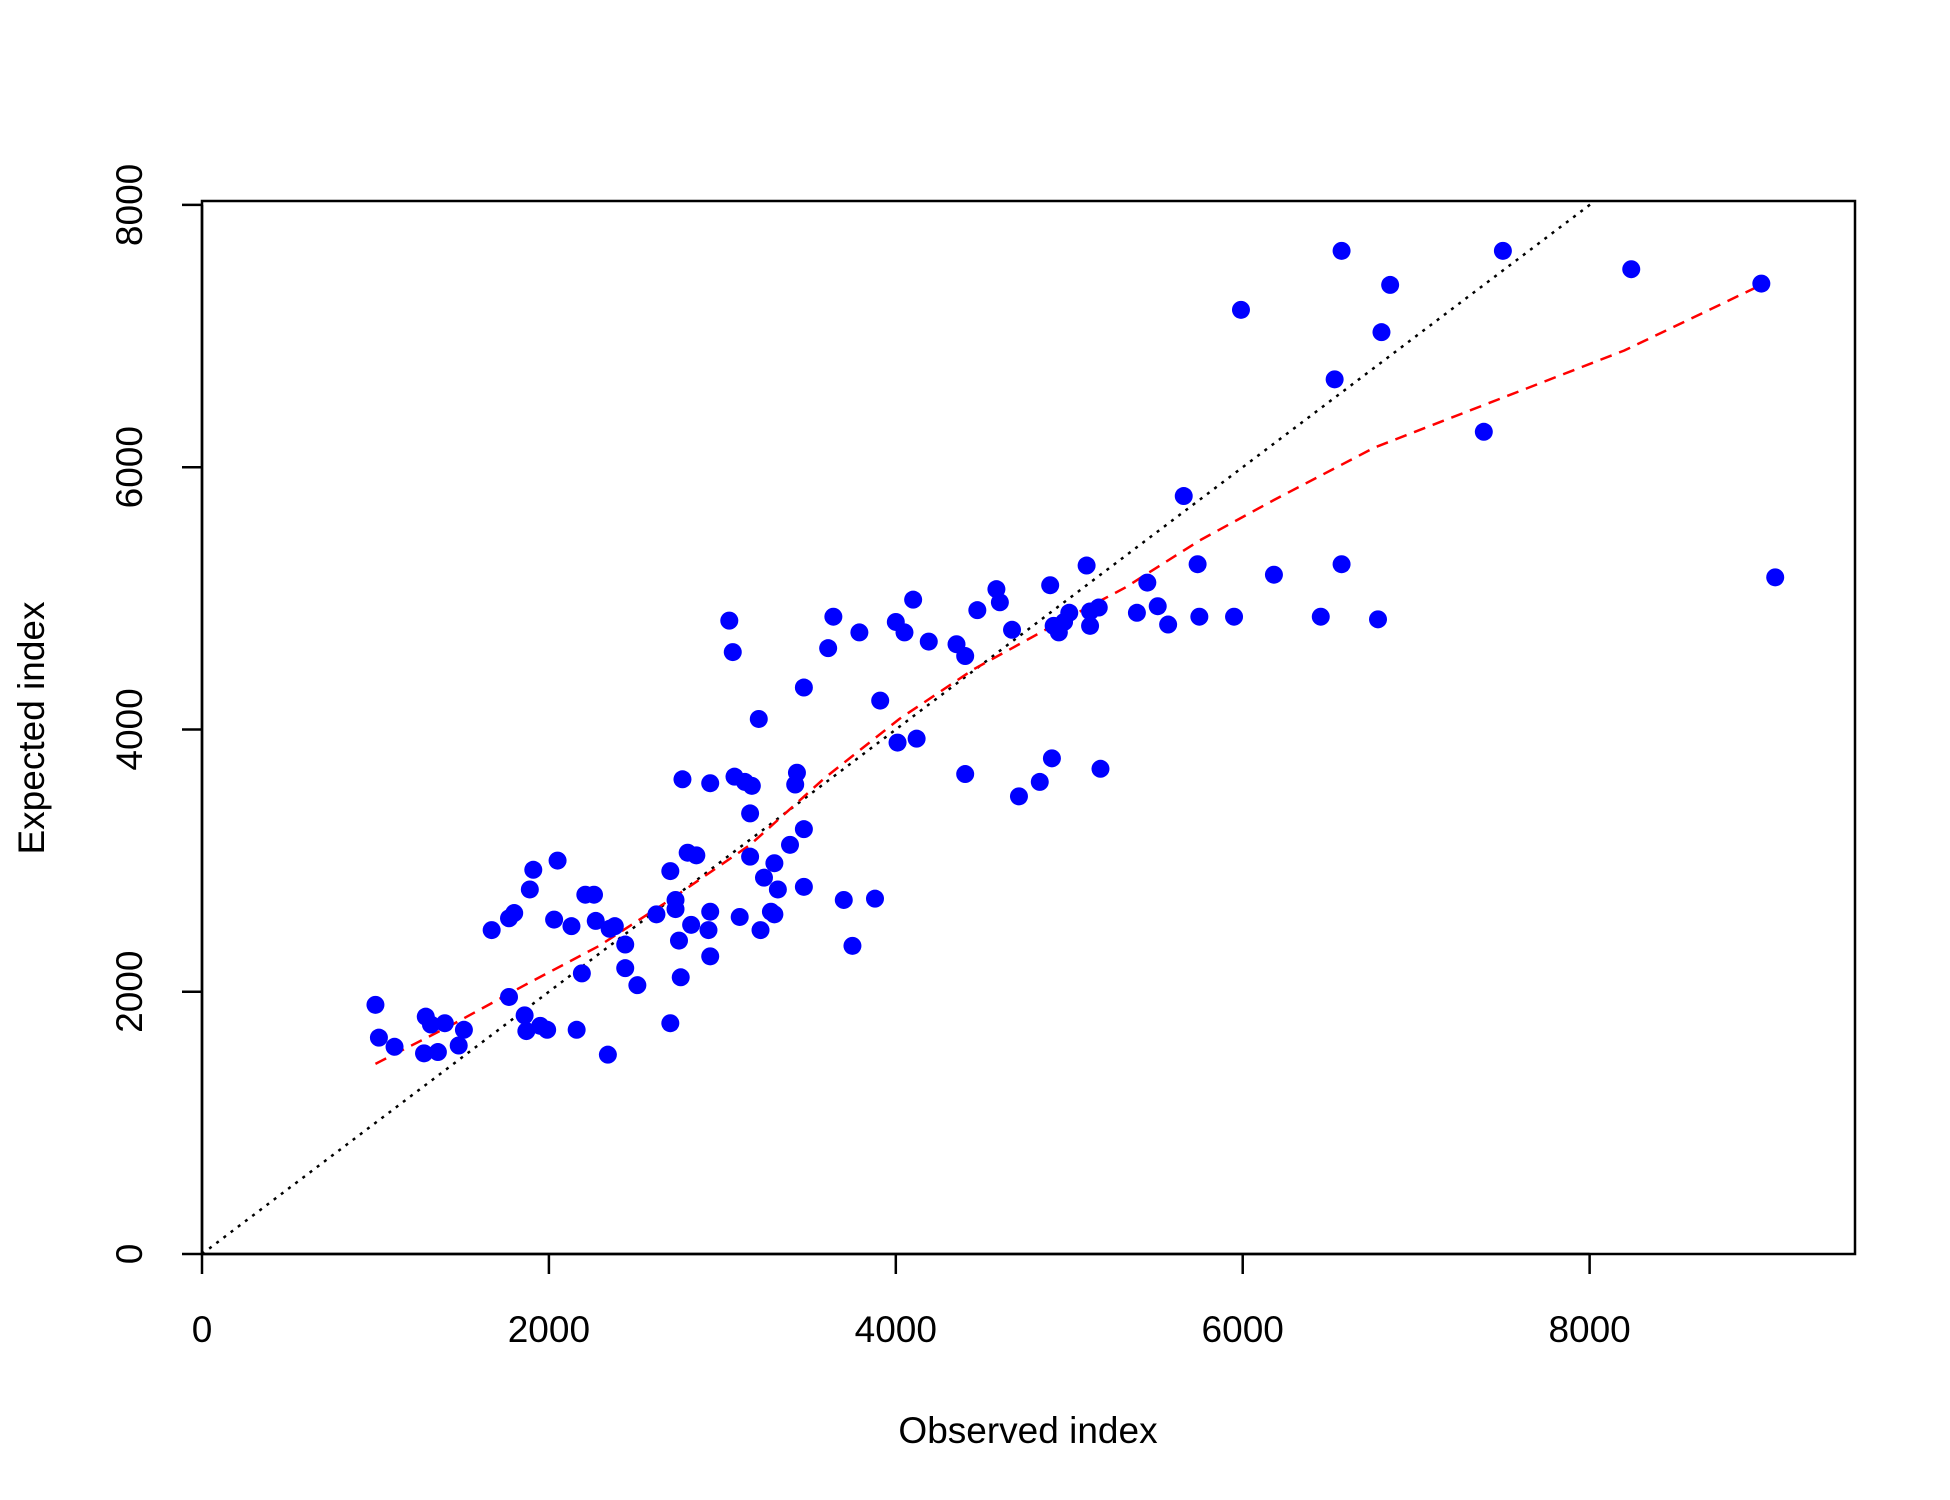  Describe the element at coordinates (1589, 1329) in the screenshot. I see `x-tick-label: 8000` at that location.